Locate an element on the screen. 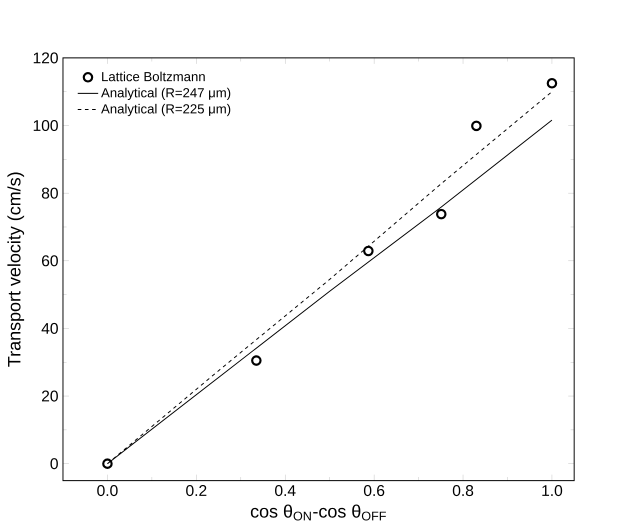  legend-label: Lattice Boltzmann is located at coordinates (153, 77).